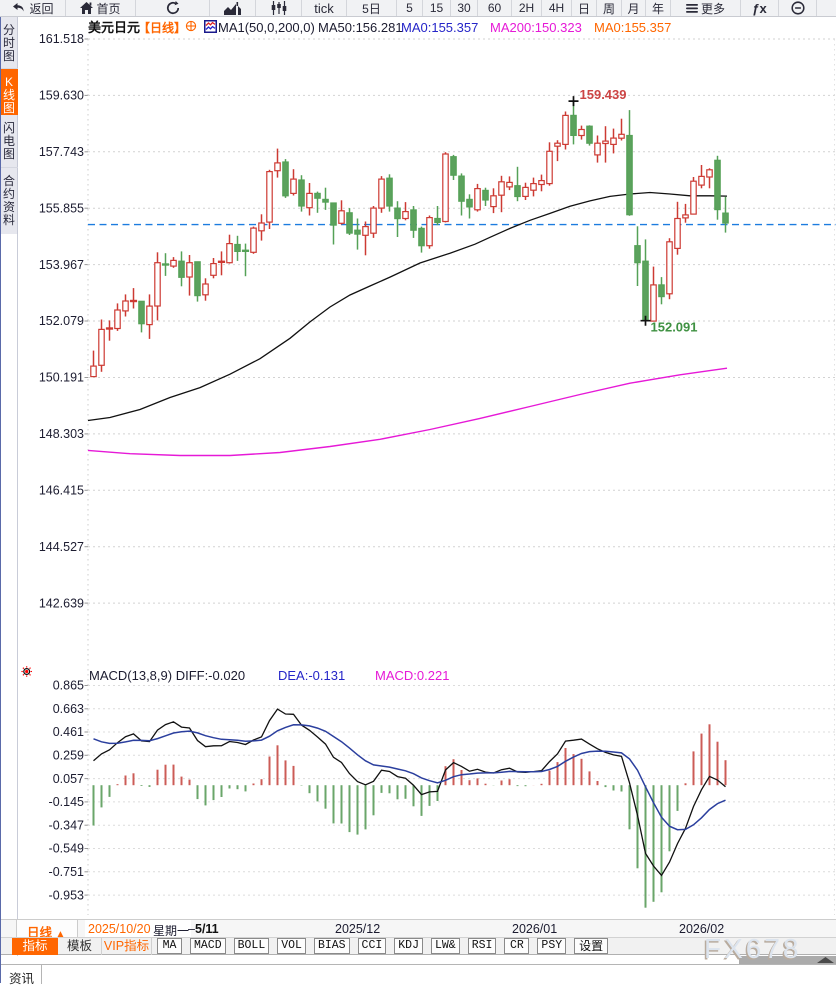 This screenshot has height=987, width=836. Describe the element at coordinates (61, 491) in the screenshot. I see `svg-text: 146.415` at that location.